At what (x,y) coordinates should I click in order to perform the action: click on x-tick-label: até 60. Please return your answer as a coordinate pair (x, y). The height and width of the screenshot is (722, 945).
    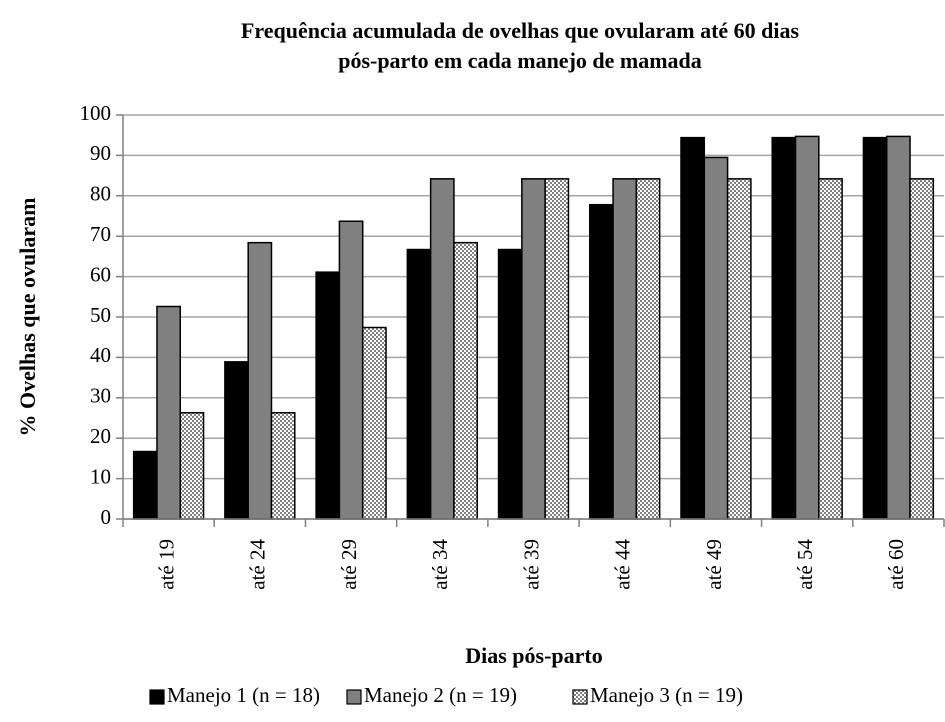
    Looking at the image, I should click on (896, 564).